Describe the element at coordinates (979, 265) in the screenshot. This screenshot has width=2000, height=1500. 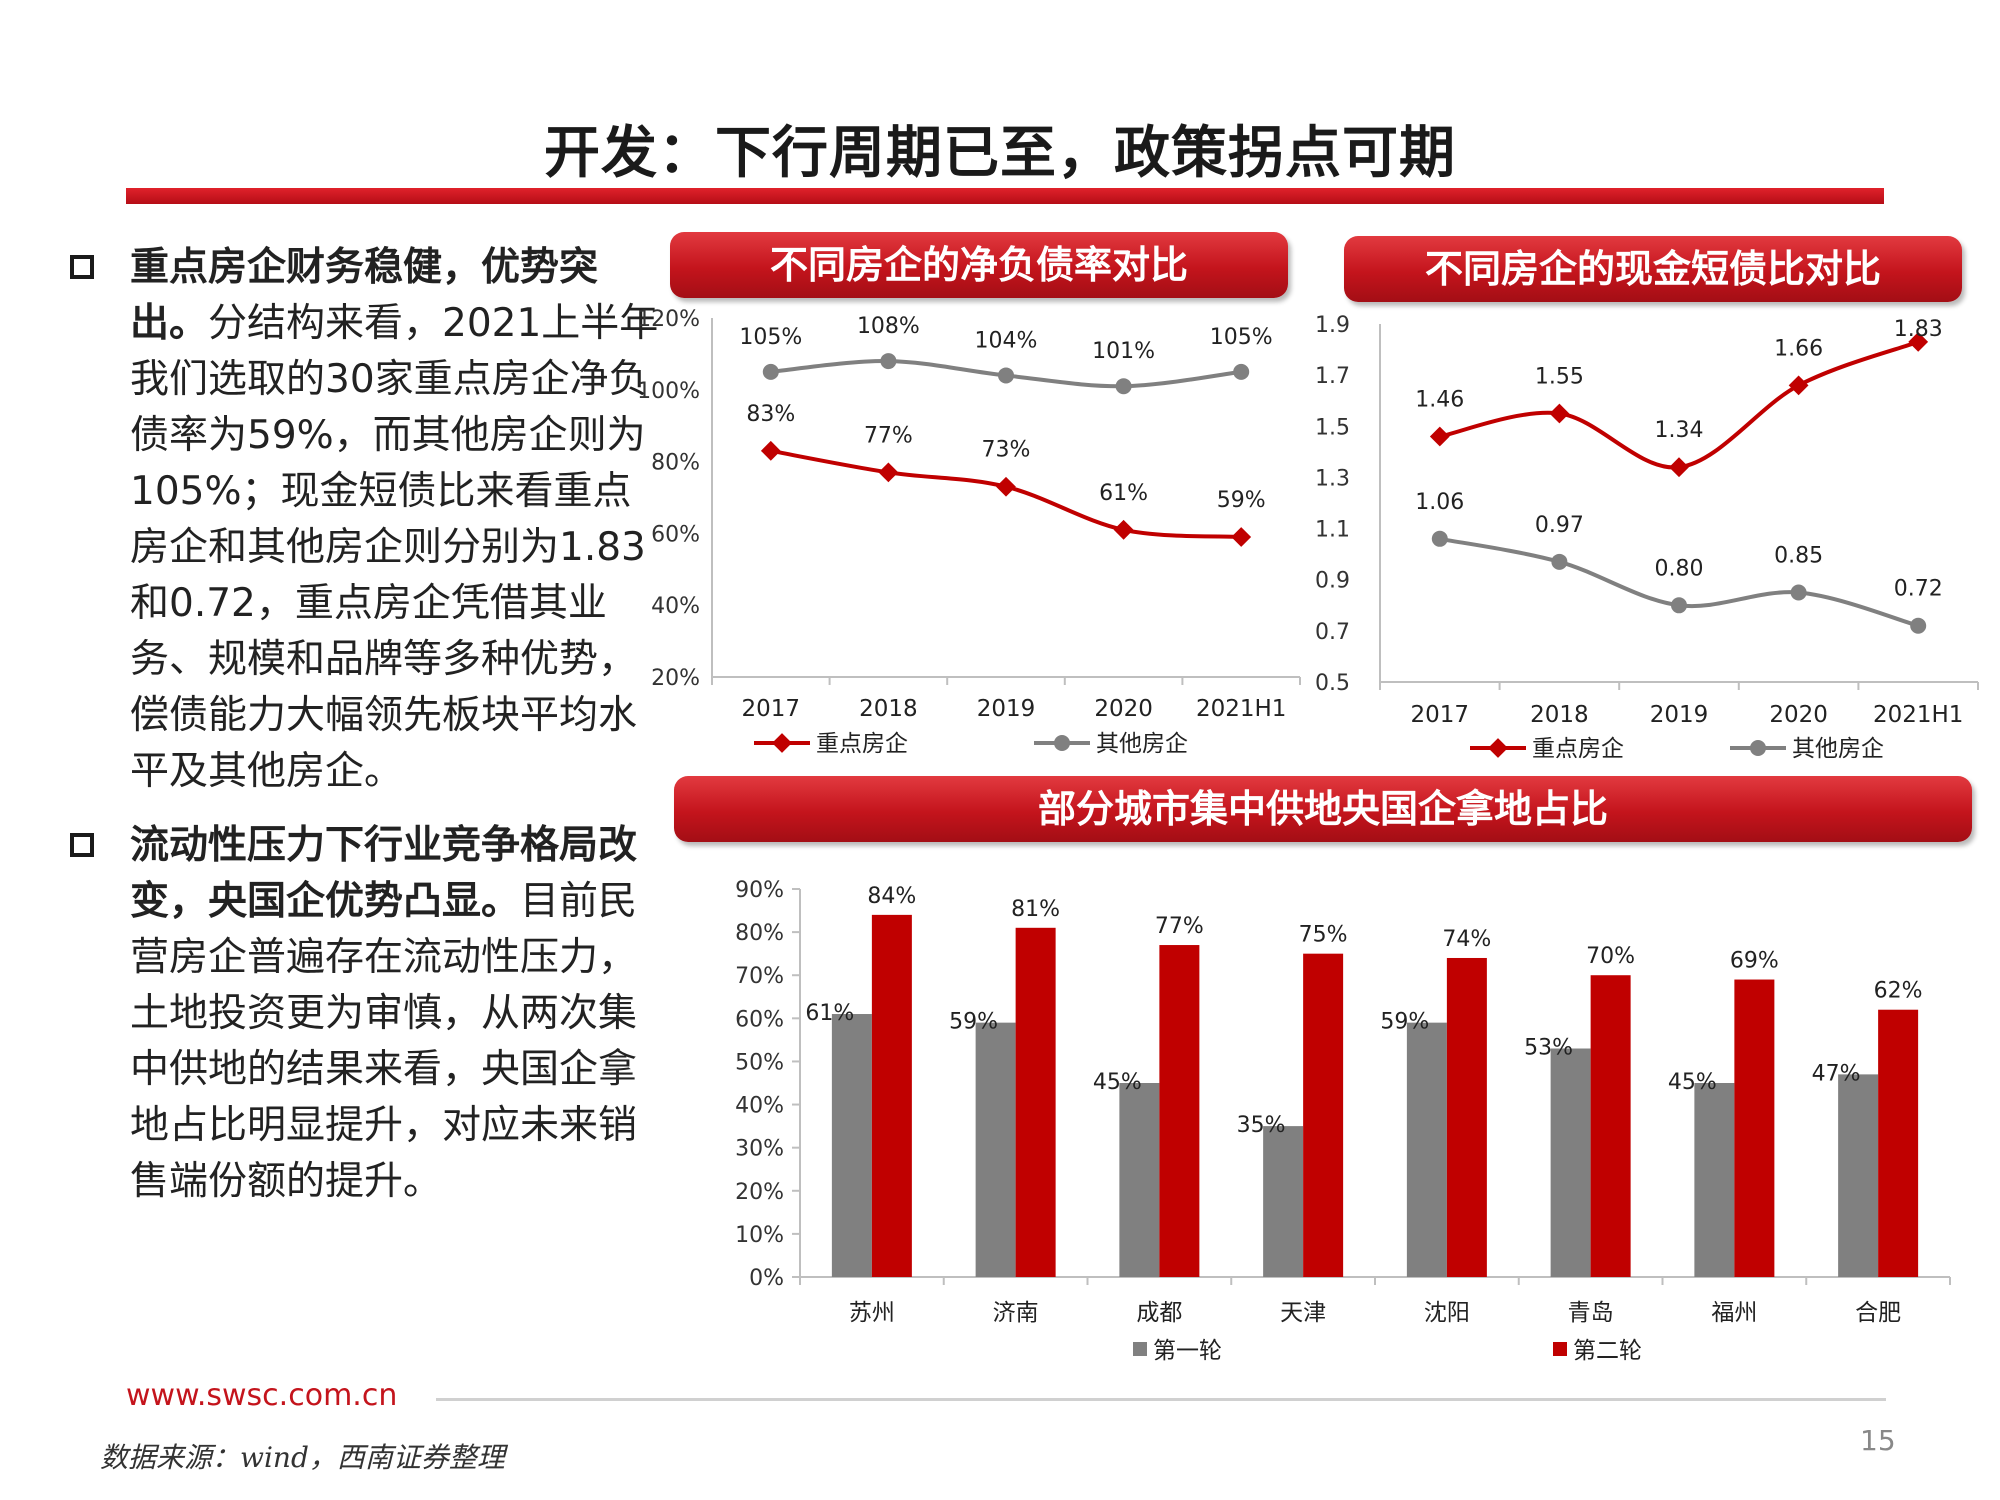
I see `chart1-banner: 不同房企的净负债率对比` at that location.